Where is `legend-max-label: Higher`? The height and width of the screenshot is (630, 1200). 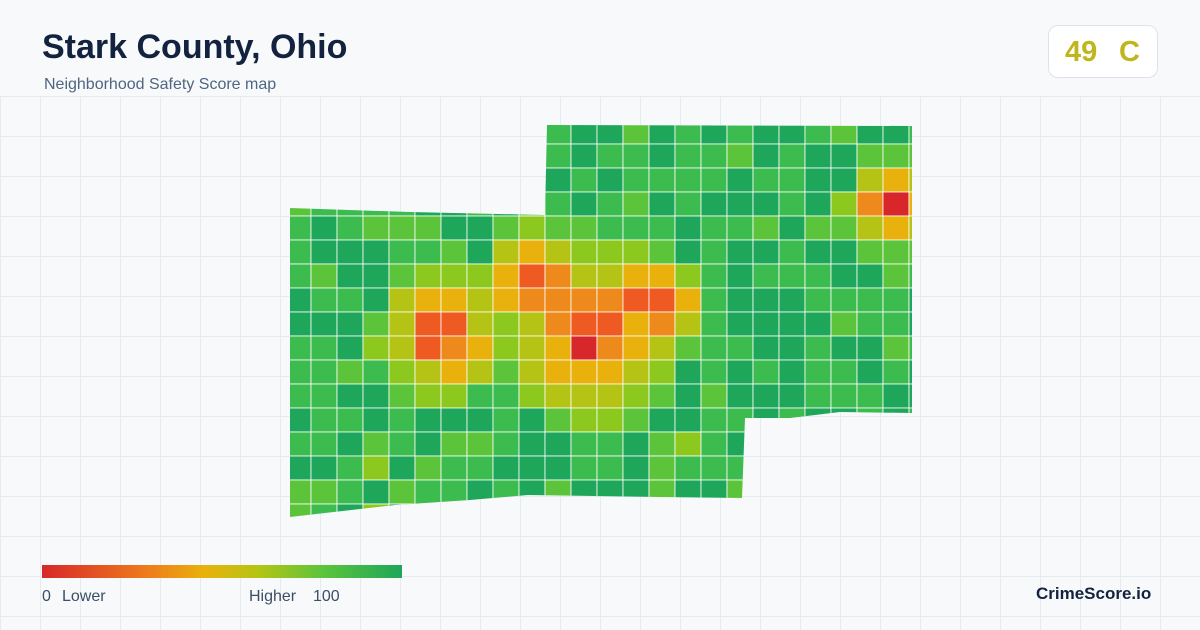
legend-max-label: Higher is located at coordinates (273, 596).